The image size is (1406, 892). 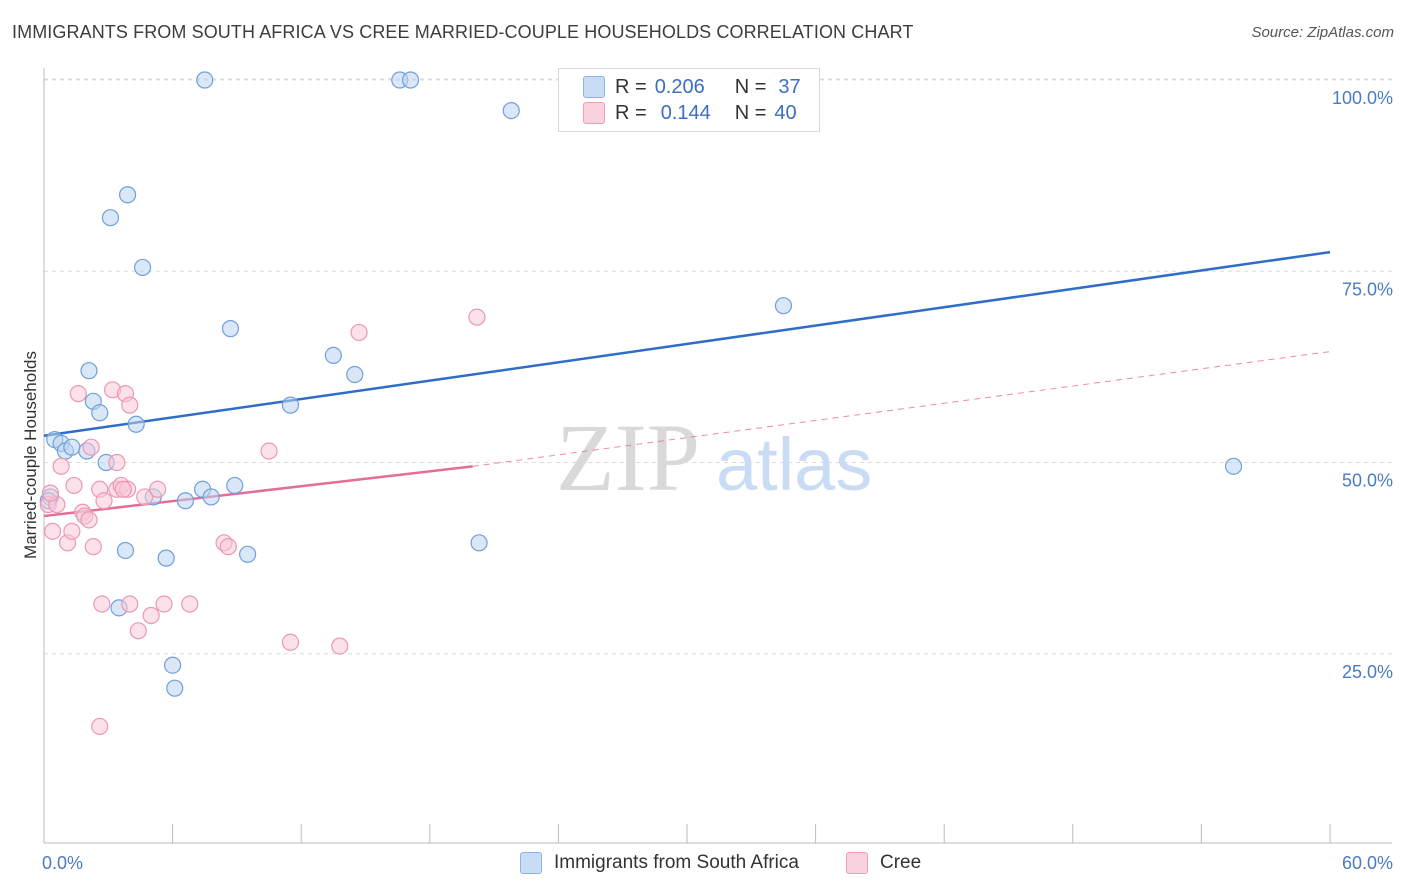 I want to click on x-tick-label-max: 60.0%, so click(x=1367, y=863).